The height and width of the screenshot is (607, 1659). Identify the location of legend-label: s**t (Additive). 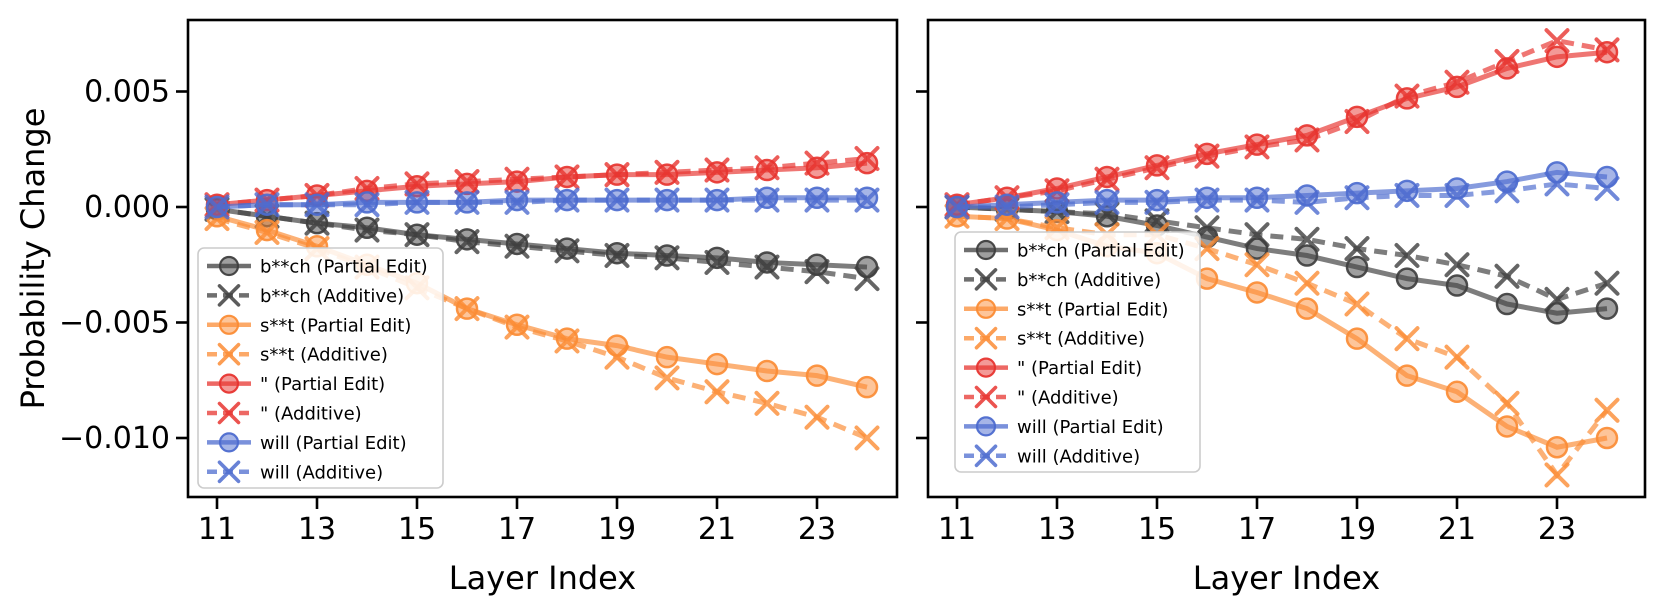
(1081, 339).